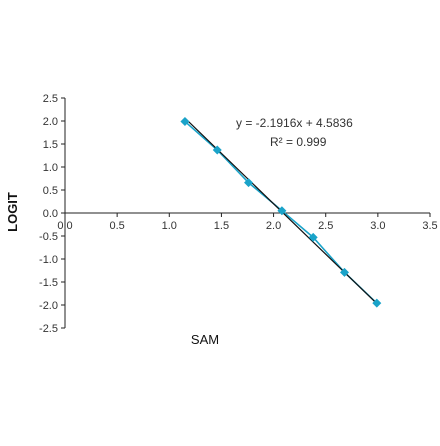 This screenshot has width=440, height=446. I want to click on y-tick-label: 1.0, so click(50, 168).